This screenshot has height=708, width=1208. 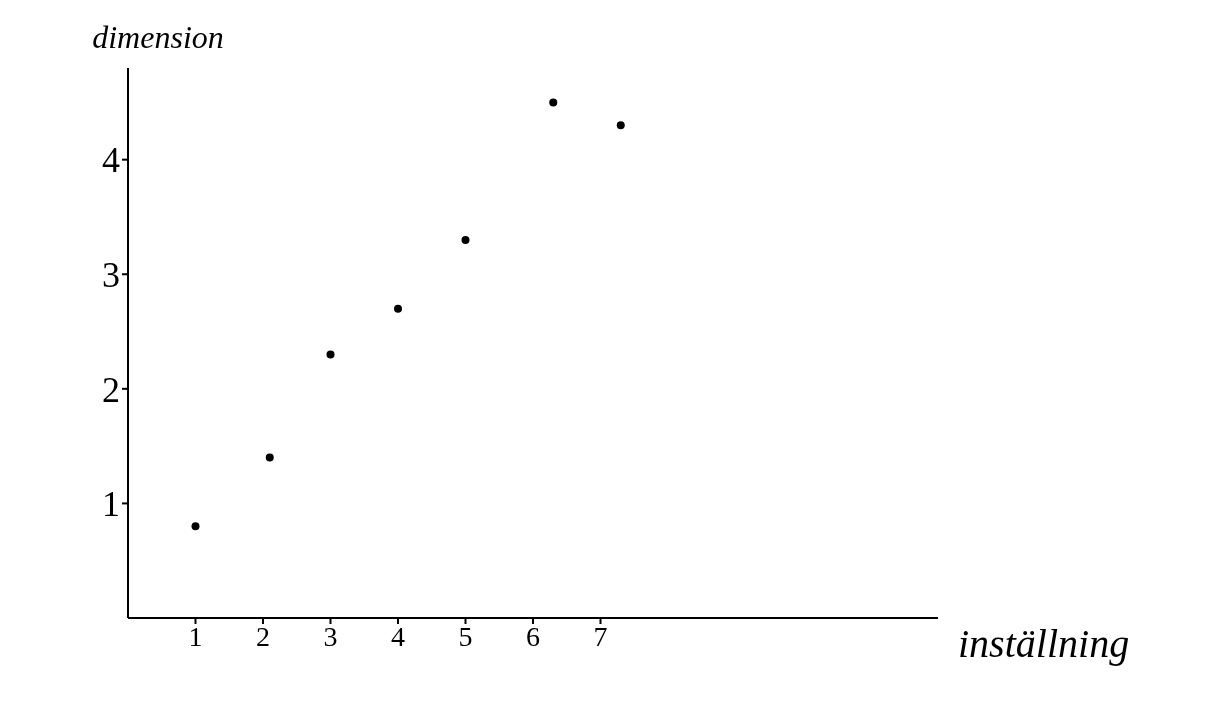 What do you see at coordinates (111, 160) in the screenshot?
I see `y-tick-label: 4` at bounding box center [111, 160].